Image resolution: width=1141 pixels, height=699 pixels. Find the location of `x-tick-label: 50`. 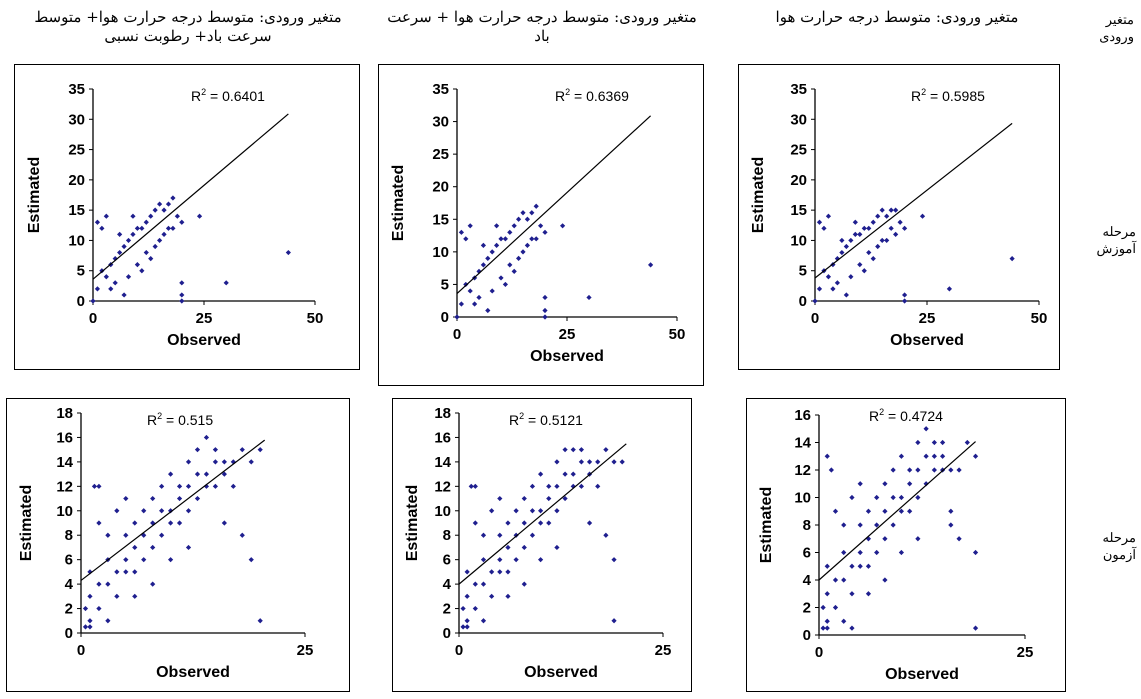

x-tick-label: 50 is located at coordinates (677, 334).